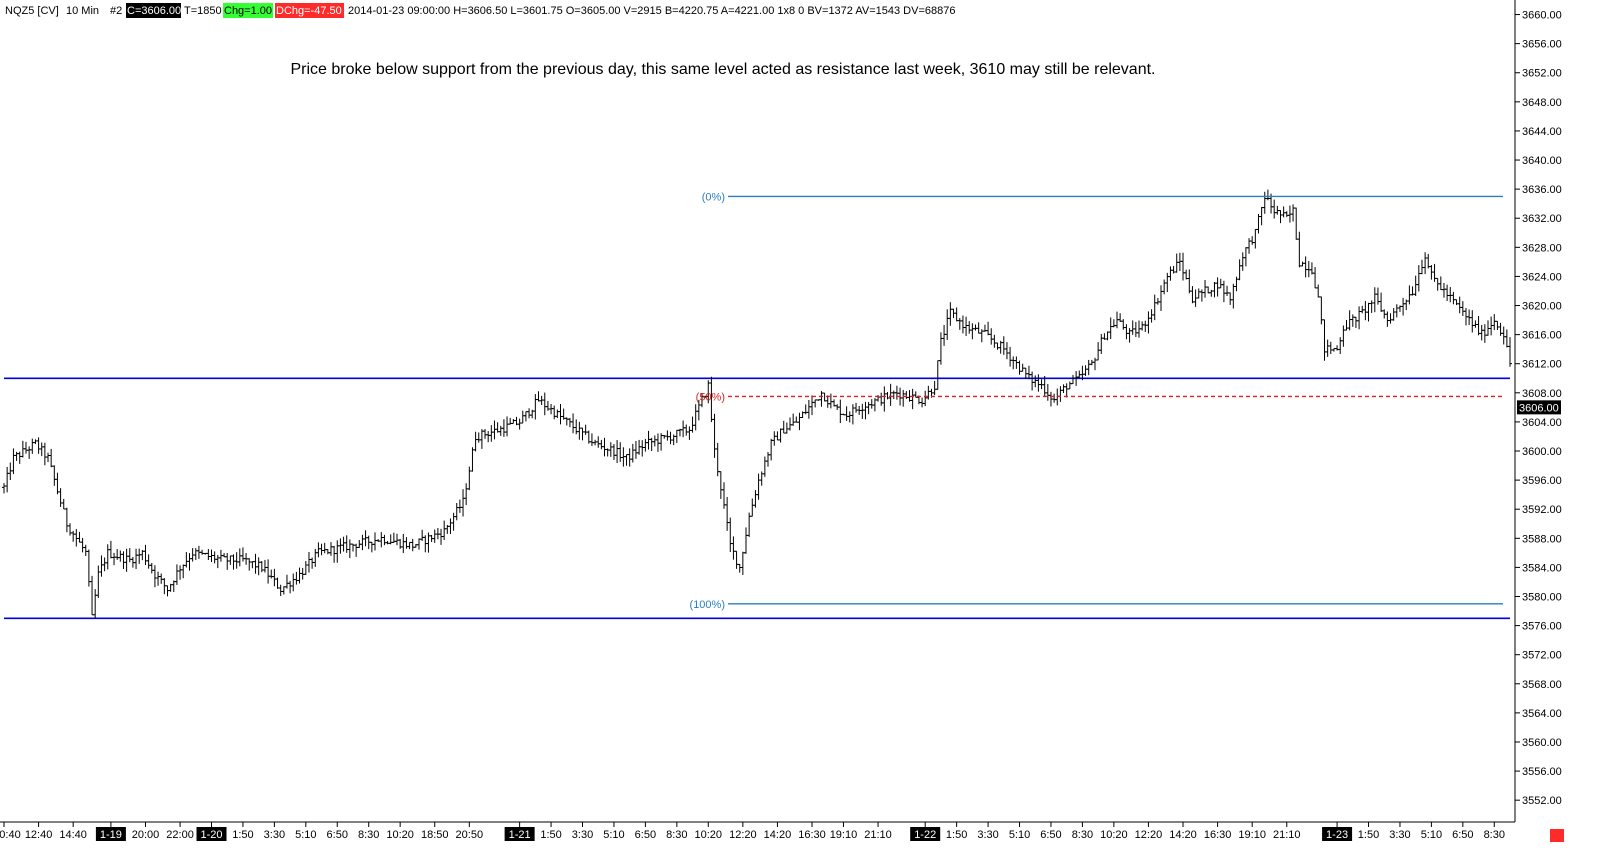  I want to click on corner-marker, so click(1557, 835).